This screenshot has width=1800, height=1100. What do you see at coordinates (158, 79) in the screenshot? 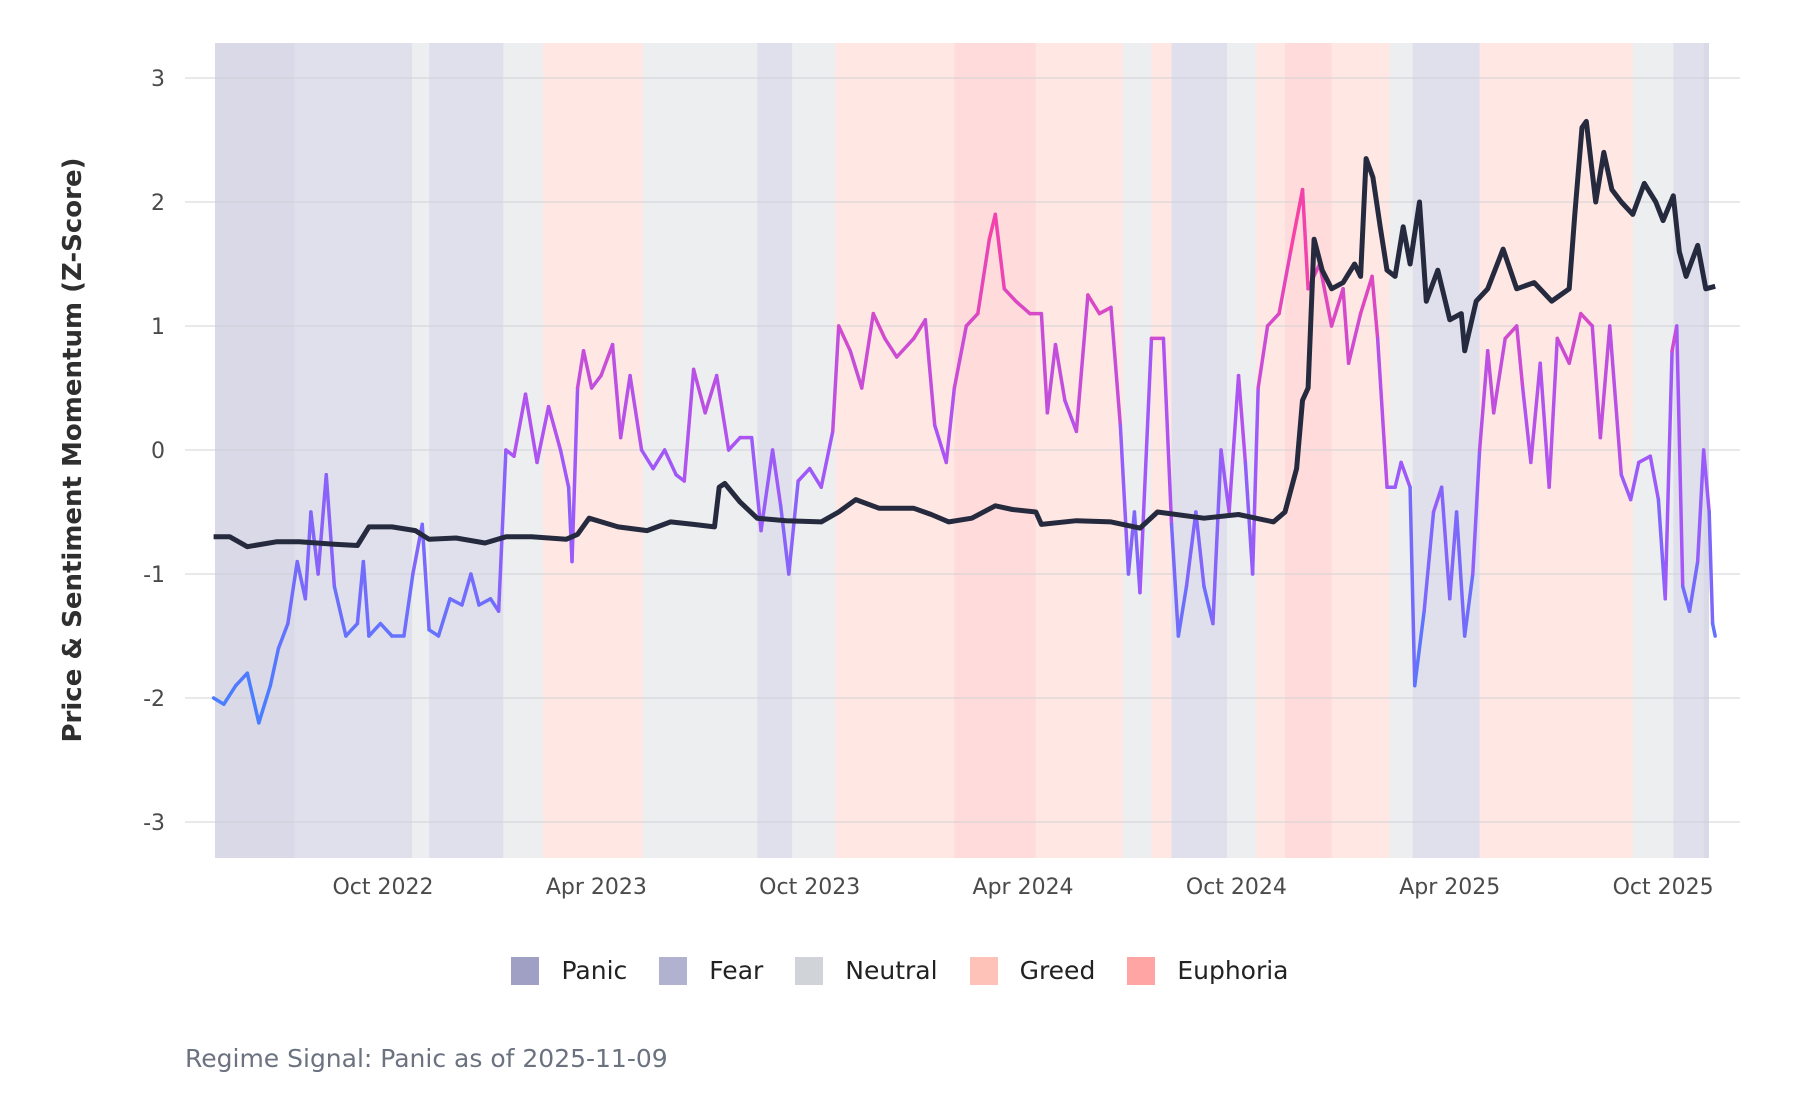
I see `y-tick-label: 3` at bounding box center [158, 79].